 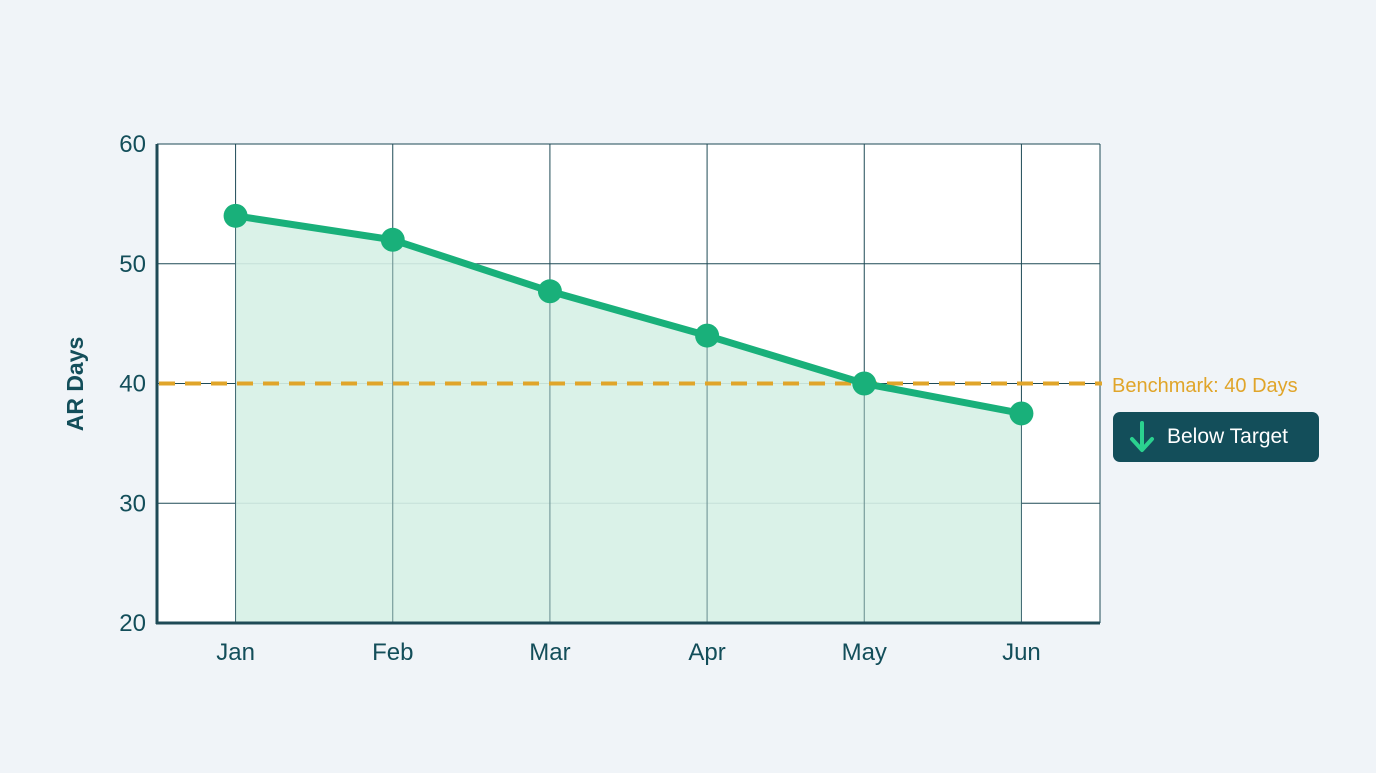 I want to click on badge-label: Below Target, so click(x=1228, y=436).